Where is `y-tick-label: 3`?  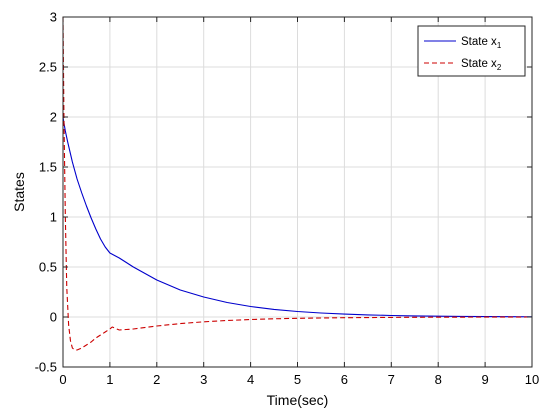
y-tick-label: 3 is located at coordinates (53, 17).